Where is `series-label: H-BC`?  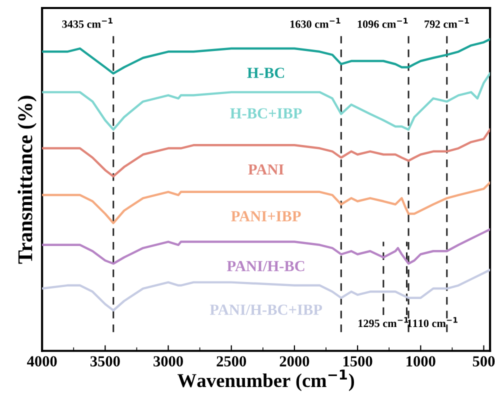 series-label: H-BC is located at coordinates (265, 73).